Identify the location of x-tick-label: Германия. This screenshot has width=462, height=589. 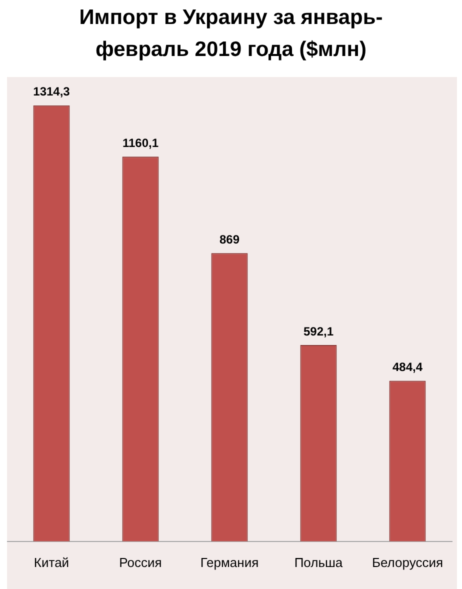
(229, 562).